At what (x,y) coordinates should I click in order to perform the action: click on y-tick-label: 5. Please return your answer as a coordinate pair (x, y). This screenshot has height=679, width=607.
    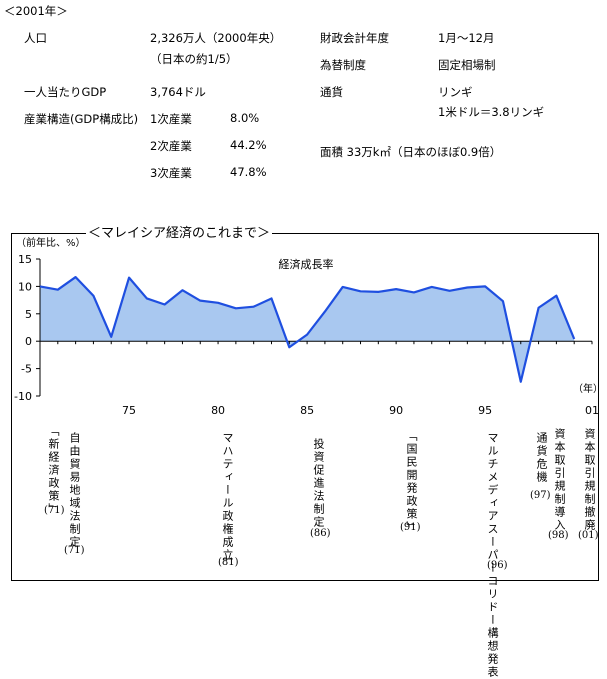
    Looking at the image, I should click on (28, 314).